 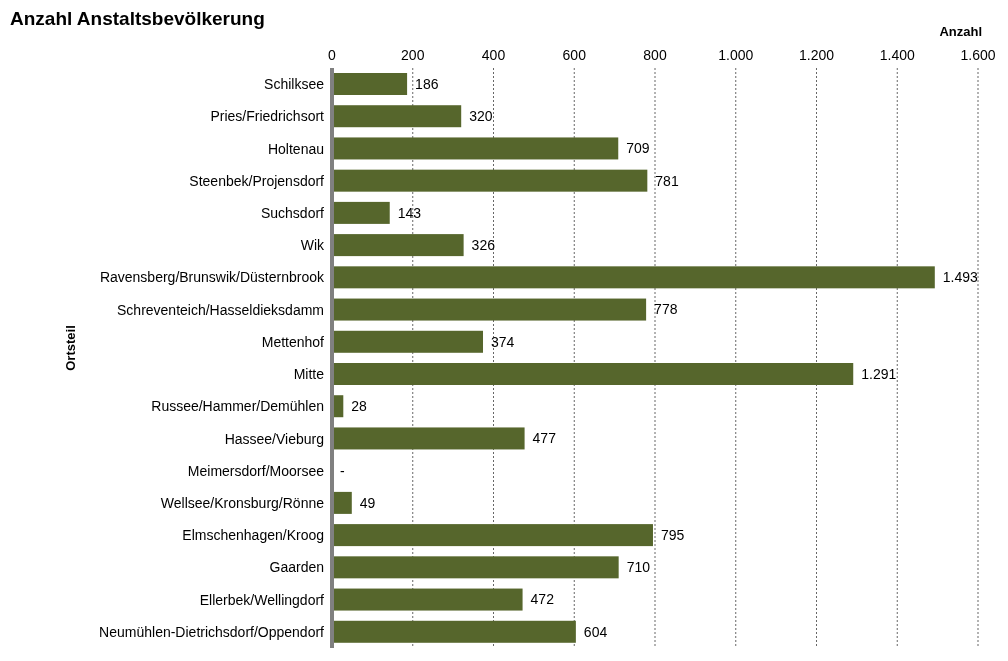 I want to click on data-label: 186, so click(x=427, y=83).